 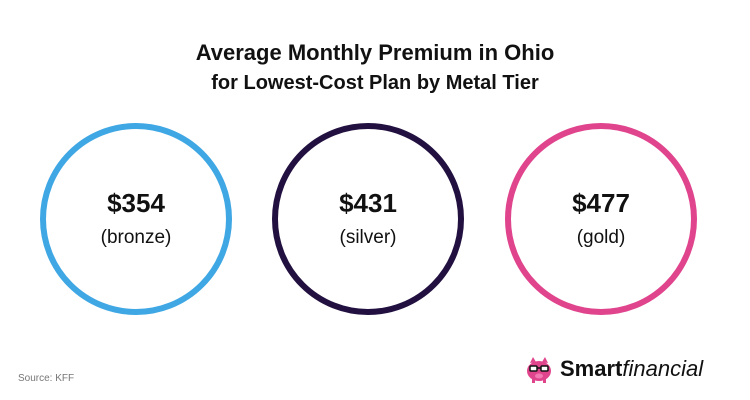 What do you see at coordinates (136, 203) in the screenshot?
I see `tier-value-bronze: $354` at bounding box center [136, 203].